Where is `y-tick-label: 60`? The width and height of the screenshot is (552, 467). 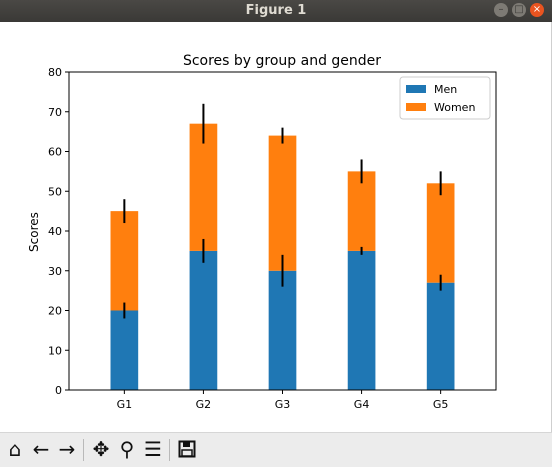
y-tick-label: 60 is located at coordinates (55, 152).